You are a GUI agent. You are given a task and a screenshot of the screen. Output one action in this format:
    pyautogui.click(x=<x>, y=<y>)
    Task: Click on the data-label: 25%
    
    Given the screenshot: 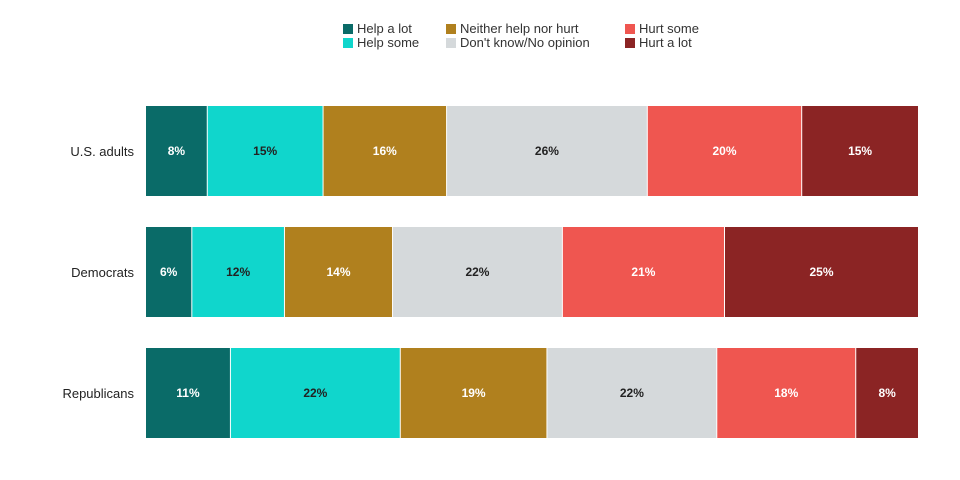 What is the action you would take?
    pyautogui.click(x=821, y=272)
    